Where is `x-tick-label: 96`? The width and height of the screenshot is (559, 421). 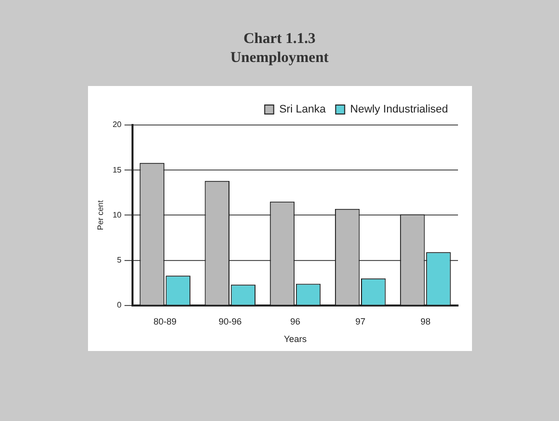 x-tick-label: 96 is located at coordinates (295, 321).